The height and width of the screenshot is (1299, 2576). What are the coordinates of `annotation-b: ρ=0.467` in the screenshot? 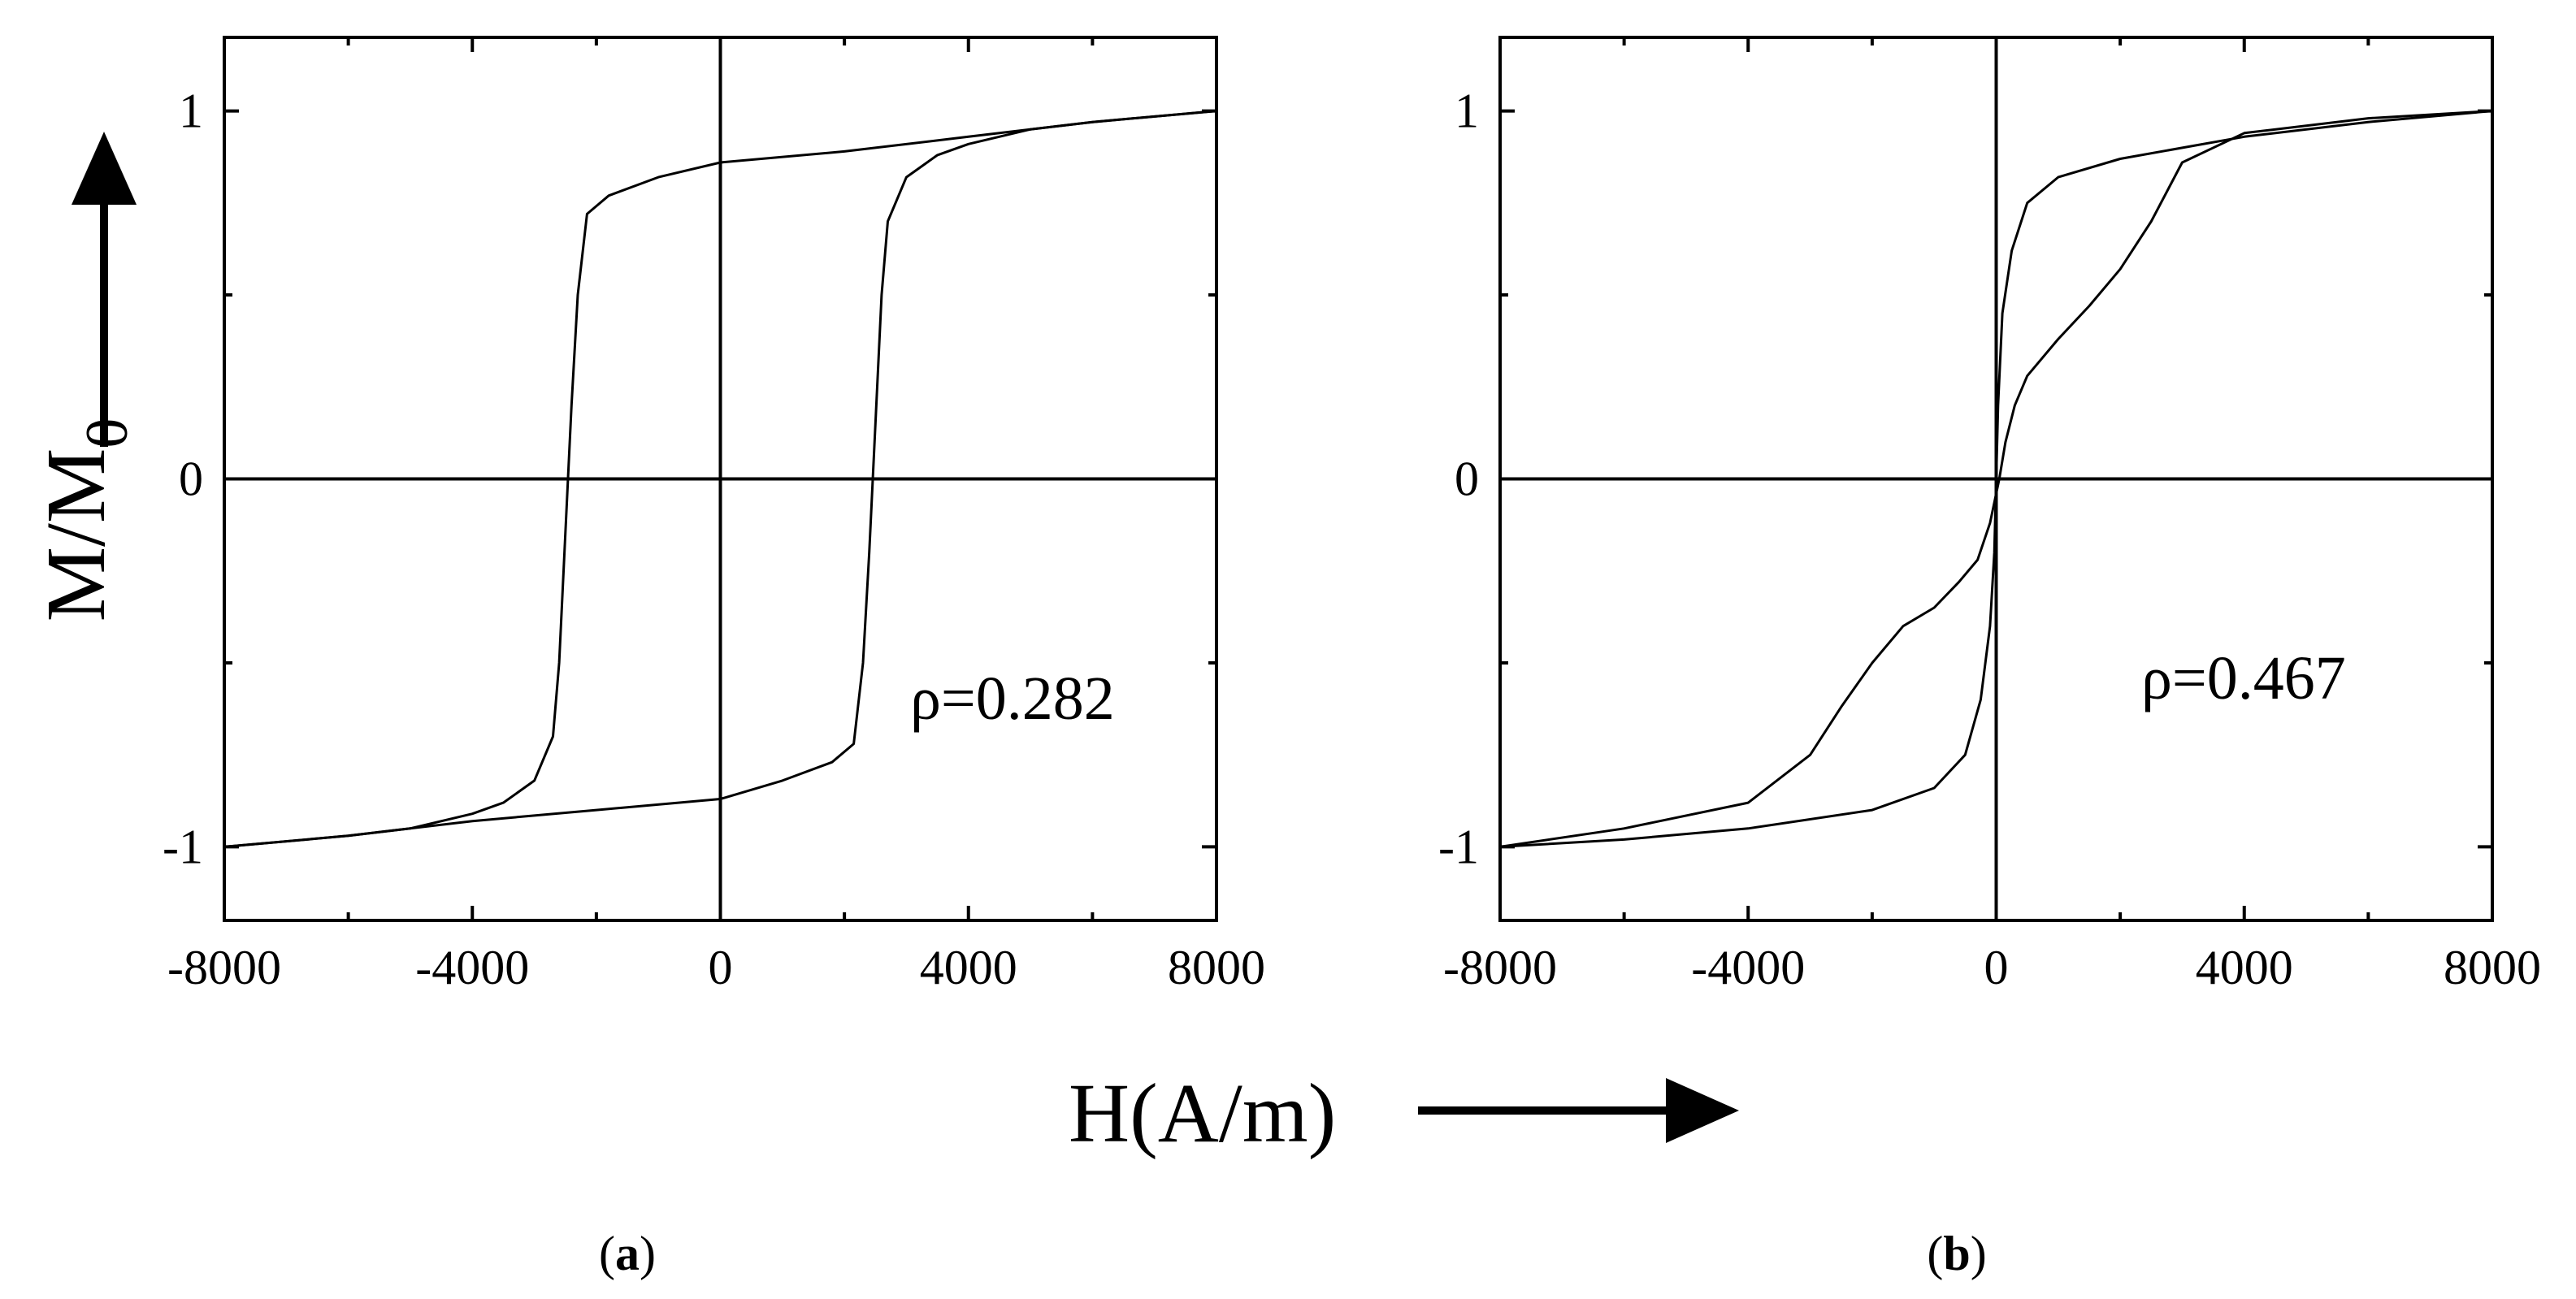 It's located at (2243, 678).